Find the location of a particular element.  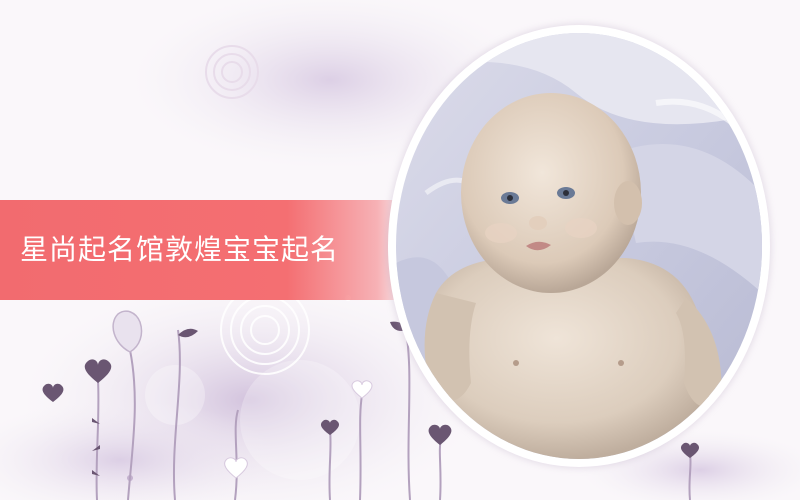

title-banner is located at coordinates (205, 250).